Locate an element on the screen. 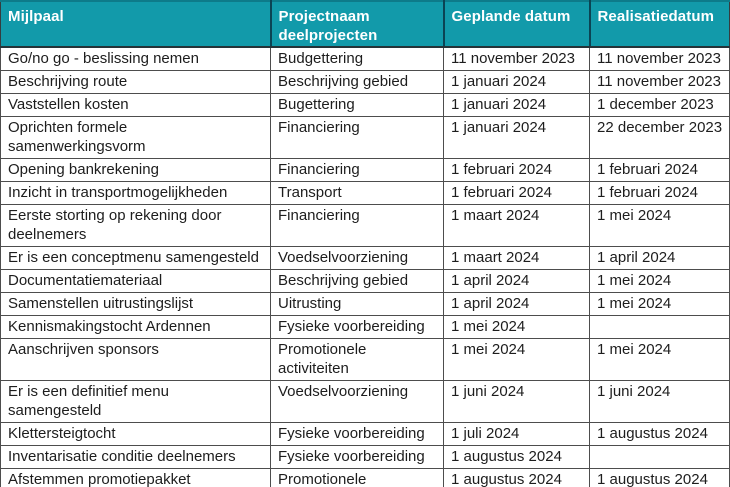  column-header-geplande-datum: Geplande datum is located at coordinates (517, 24).